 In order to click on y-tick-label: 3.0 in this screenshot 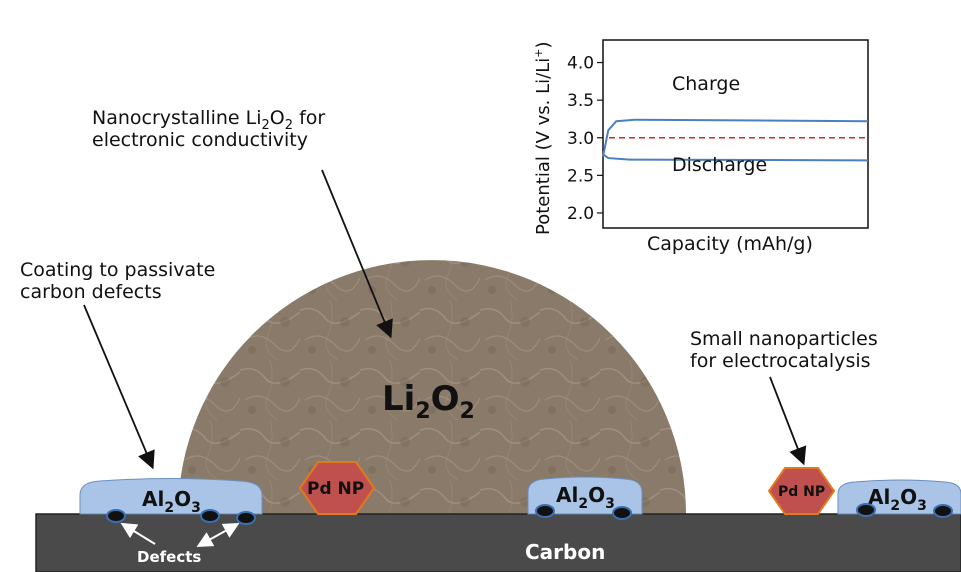, I will do `click(580, 139)`.